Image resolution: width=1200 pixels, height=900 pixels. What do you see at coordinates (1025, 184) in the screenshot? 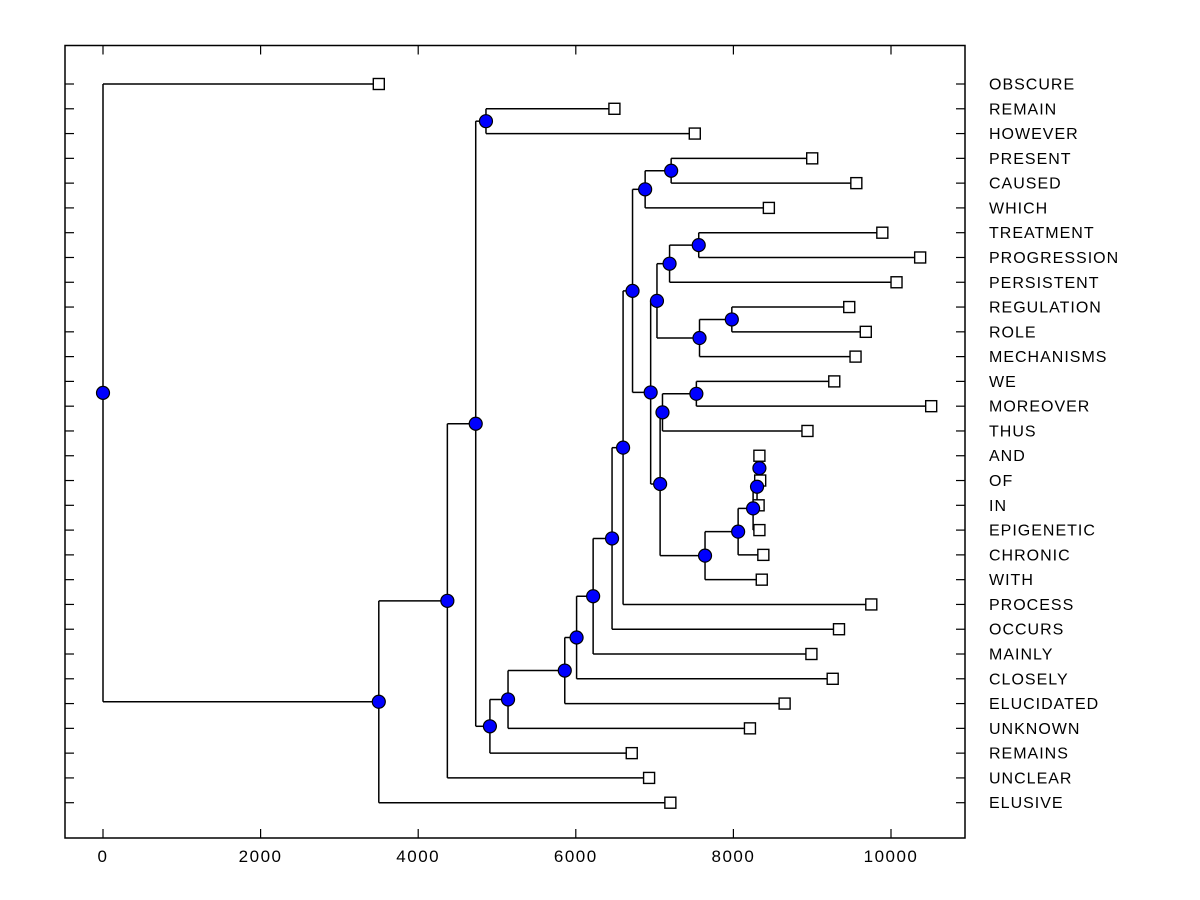
I see `leaf-label: CAUSED` at bounding box center [1025, 184].